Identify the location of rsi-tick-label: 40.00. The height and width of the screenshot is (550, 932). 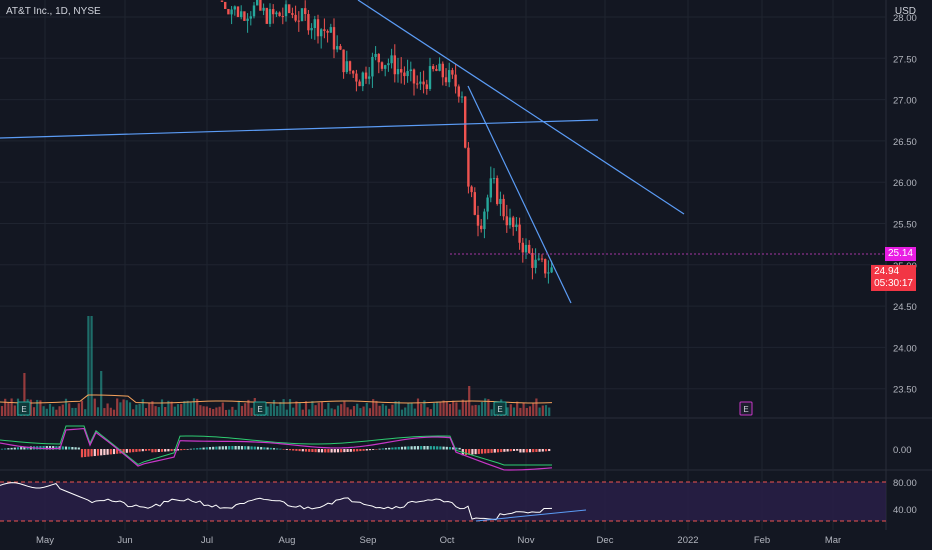
(905, 510).